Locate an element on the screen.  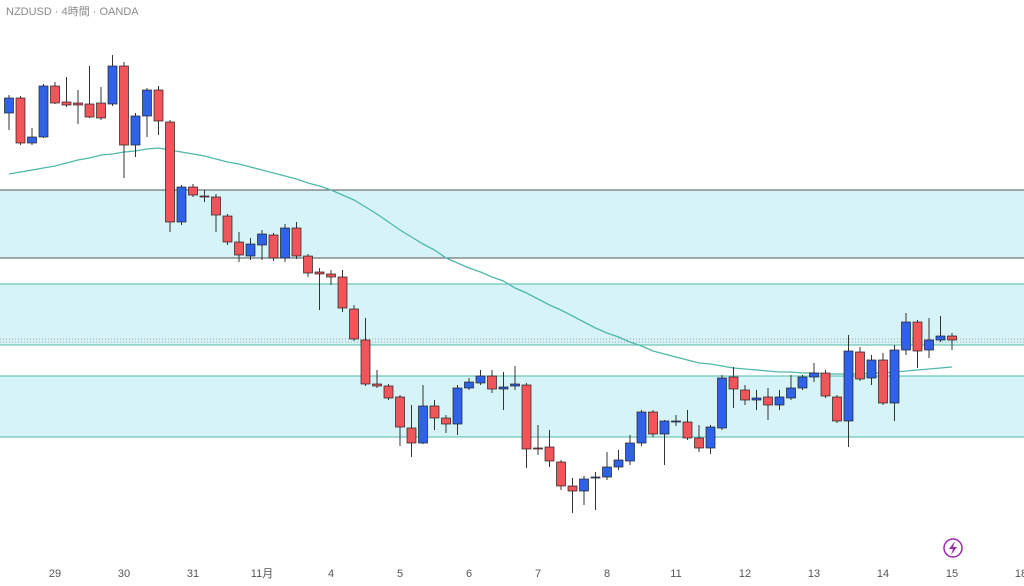
x-tick-label: 18 is located at coordinates (1019, 574).